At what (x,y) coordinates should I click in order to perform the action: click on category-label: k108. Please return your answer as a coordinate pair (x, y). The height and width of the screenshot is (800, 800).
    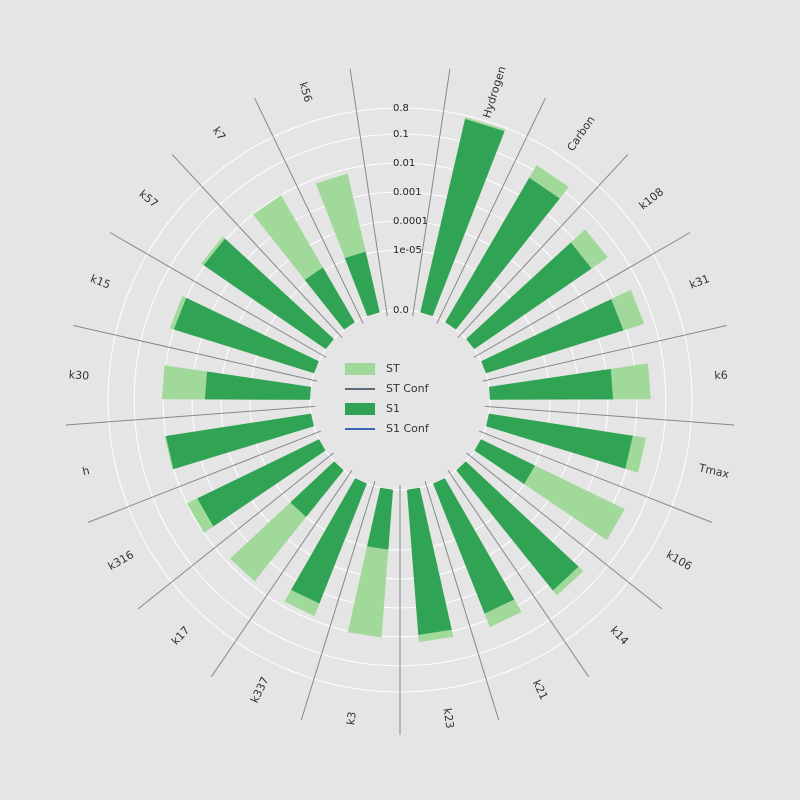
    Looking at the image, I should click on (652, 198).